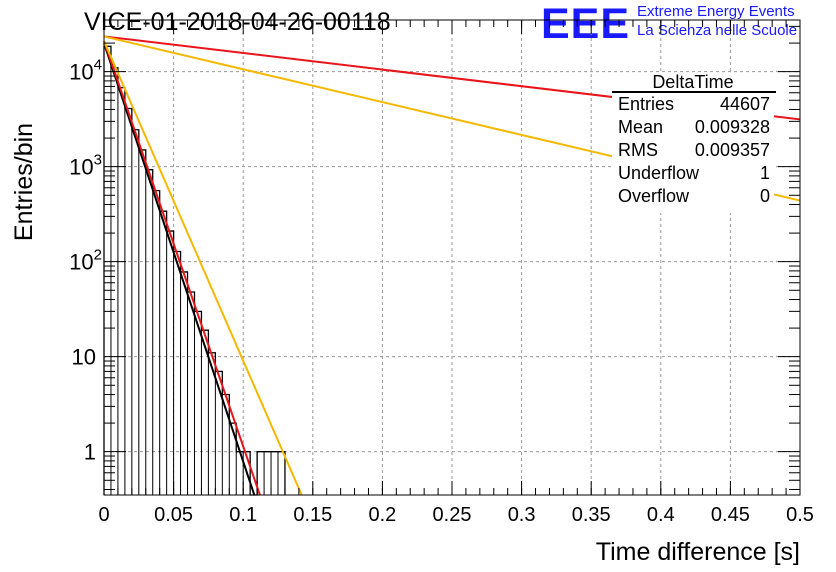  I want to click on logo-line-2: La Scienza nelle Scuole, so click(717, 30).